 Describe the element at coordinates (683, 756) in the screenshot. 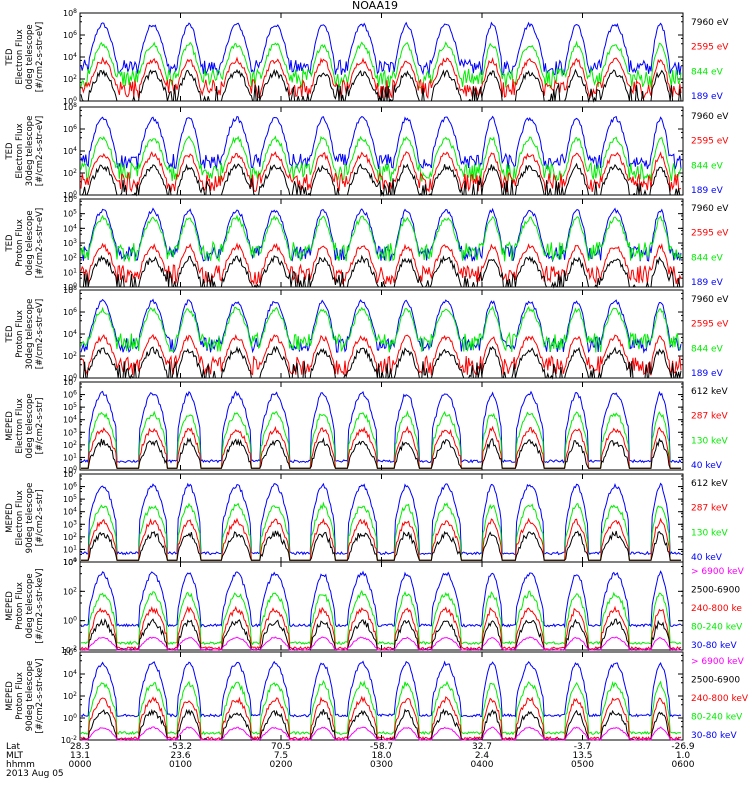

I see `x-tick-label-mlt: 1.0` at that location.